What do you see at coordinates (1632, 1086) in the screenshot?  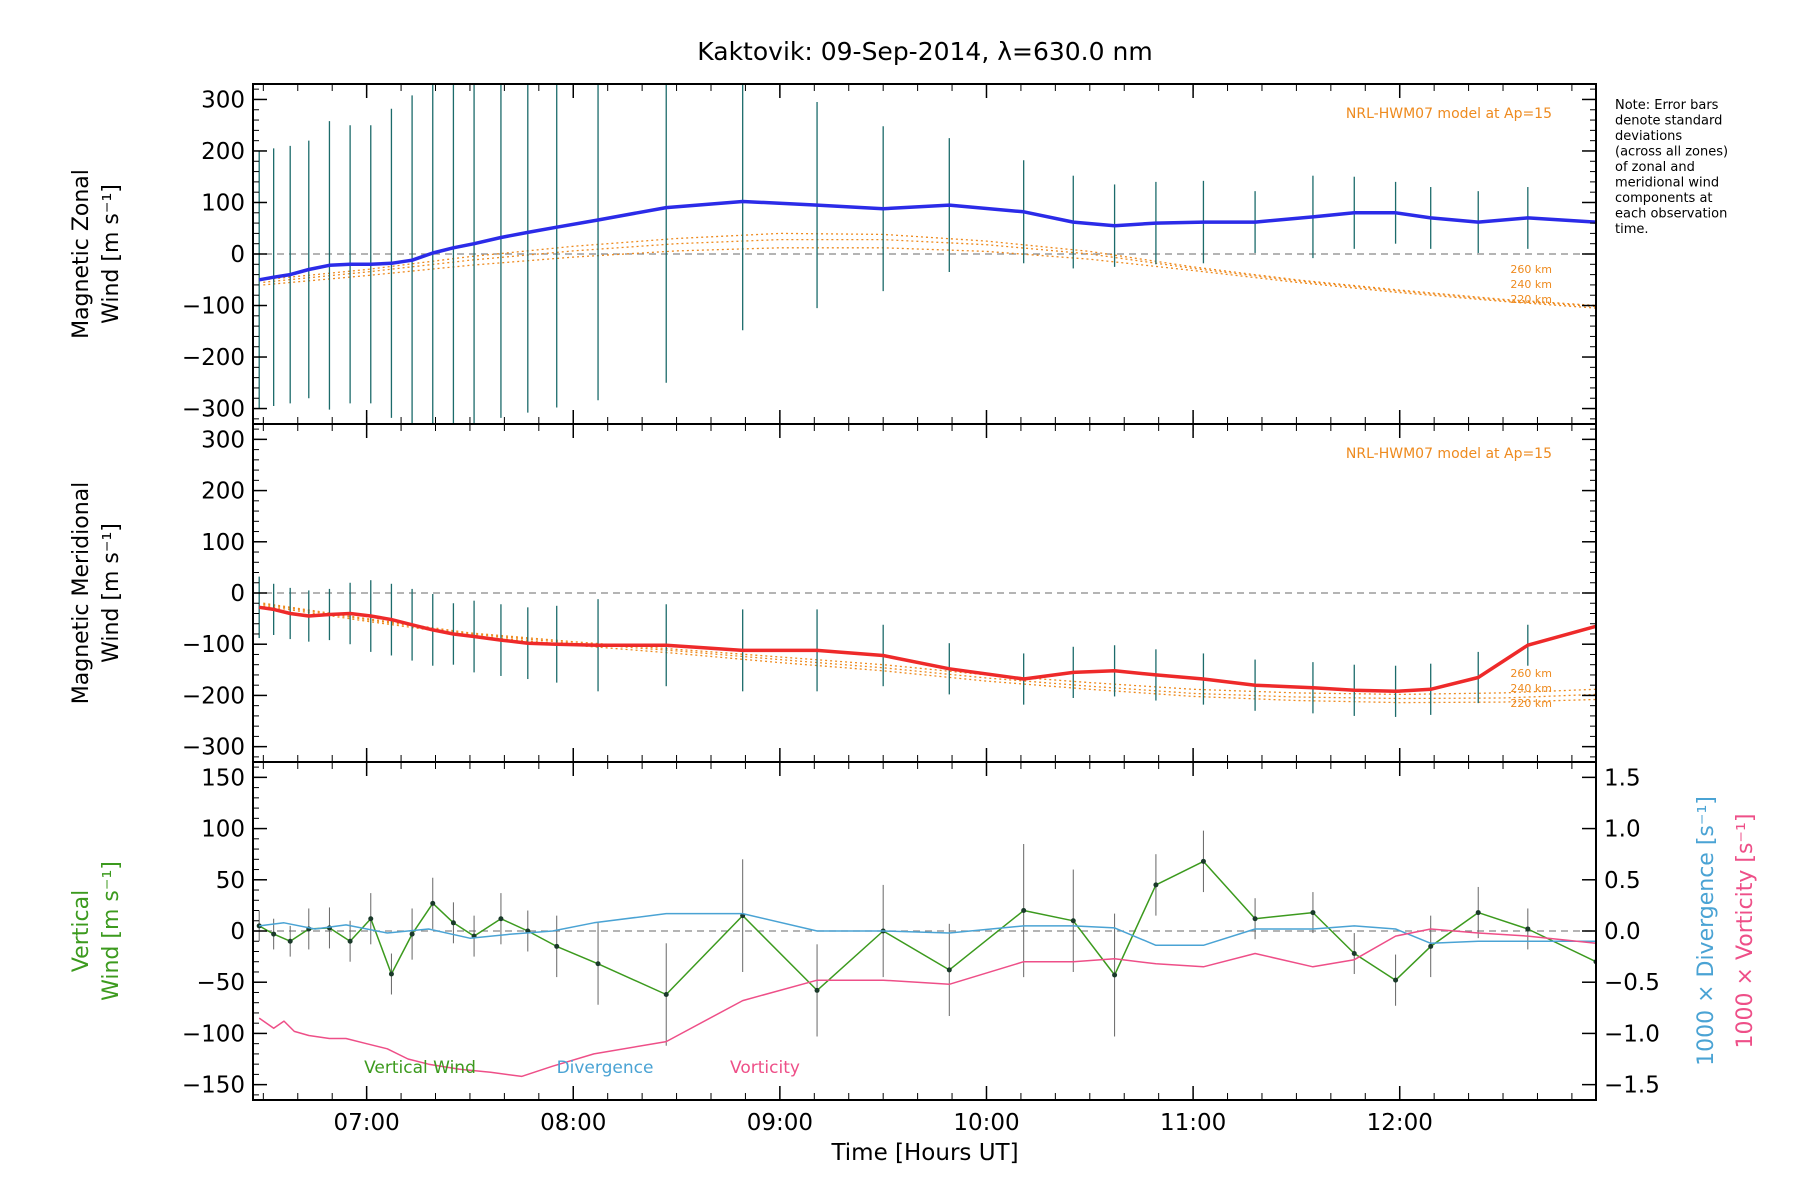 I see `right-y-tick-label: −1.5` at bounding box center [1632, 1086].